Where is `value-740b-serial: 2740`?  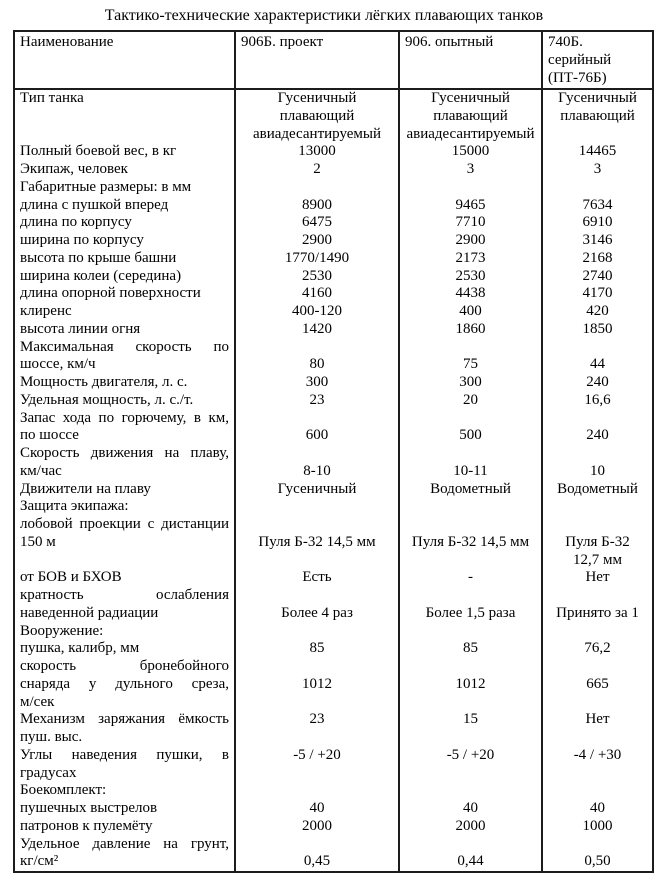
value-740b-serial: 2740 is located at coordinates (596, 276).